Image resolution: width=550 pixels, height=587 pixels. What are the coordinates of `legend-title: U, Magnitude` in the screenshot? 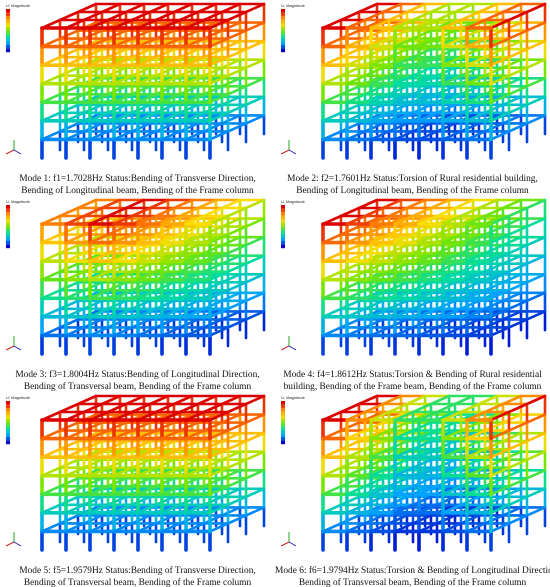 It's located at (18, 201).